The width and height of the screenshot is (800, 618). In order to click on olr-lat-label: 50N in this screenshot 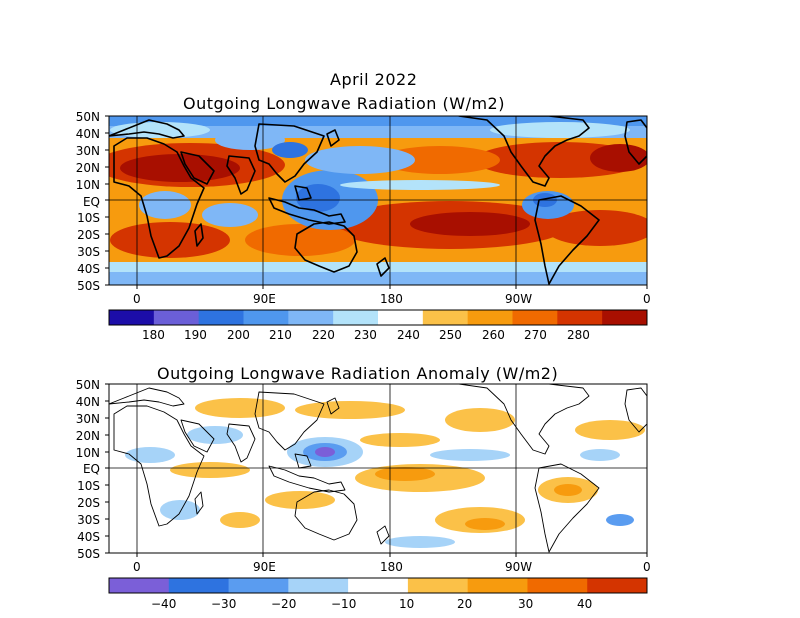, I will do `click(87, 117)`.